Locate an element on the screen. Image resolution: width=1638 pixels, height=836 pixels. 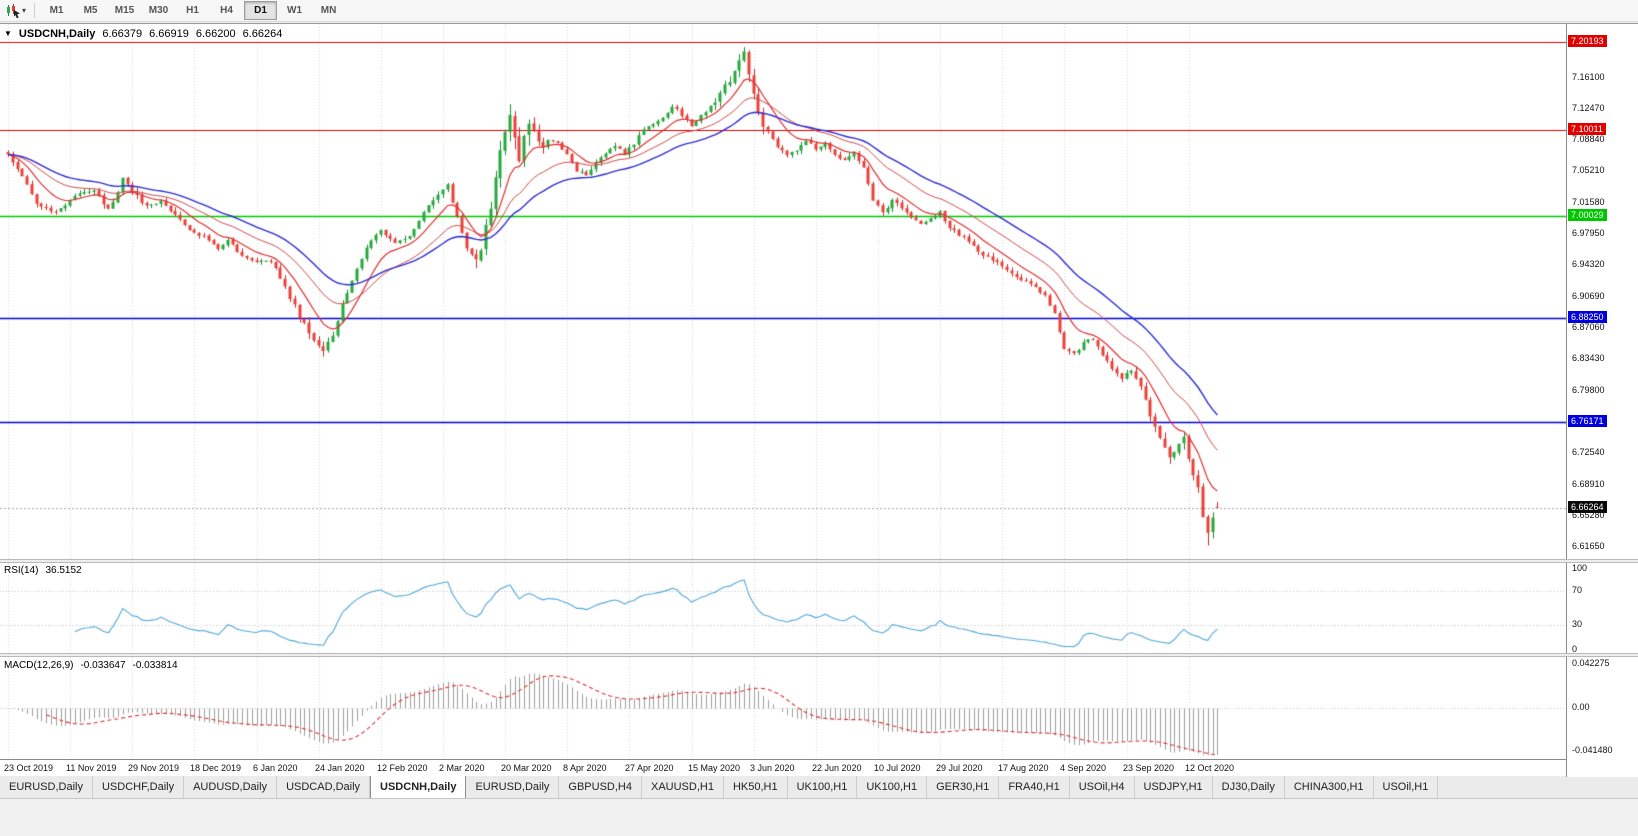
timeframe-button-w1: W1 is located at coordinates (295, 10).